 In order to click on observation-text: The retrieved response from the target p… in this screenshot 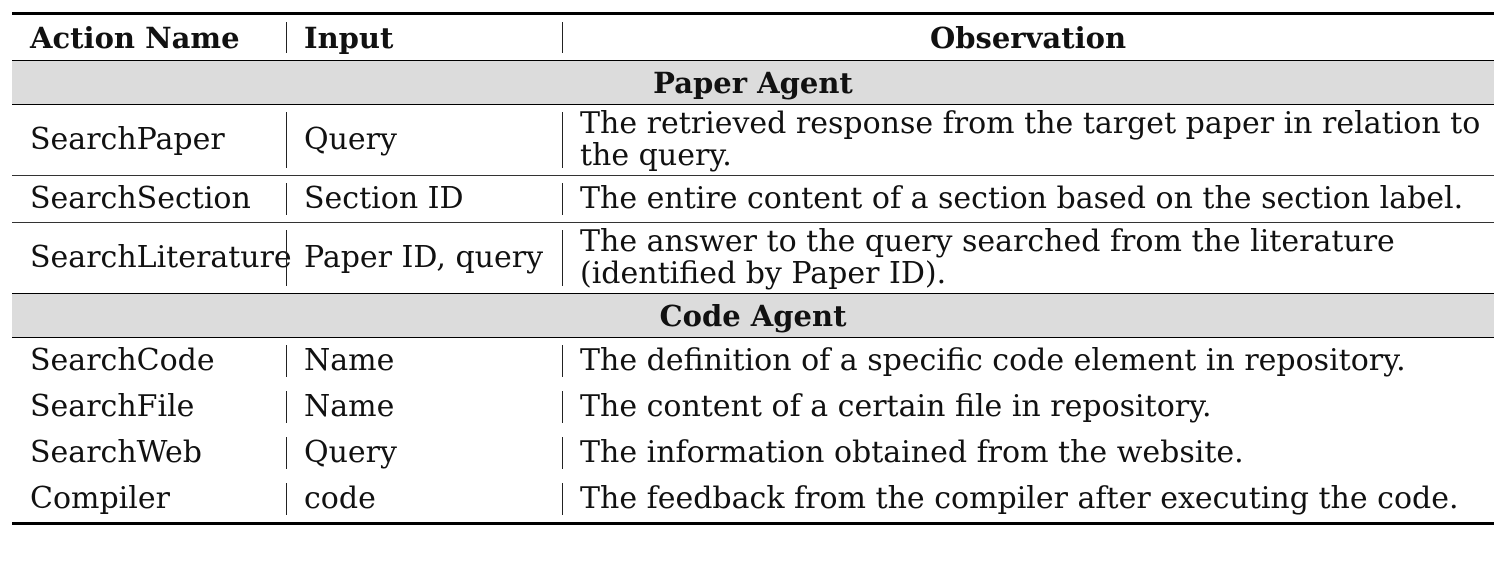, I will do `click(1030, 139)`.